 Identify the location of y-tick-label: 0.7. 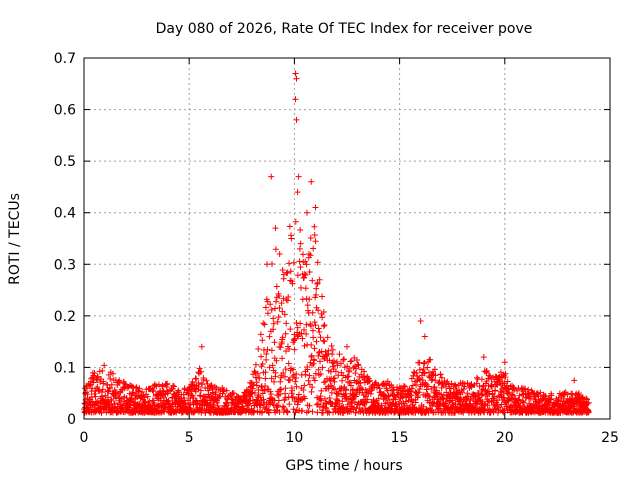
(65, 59).